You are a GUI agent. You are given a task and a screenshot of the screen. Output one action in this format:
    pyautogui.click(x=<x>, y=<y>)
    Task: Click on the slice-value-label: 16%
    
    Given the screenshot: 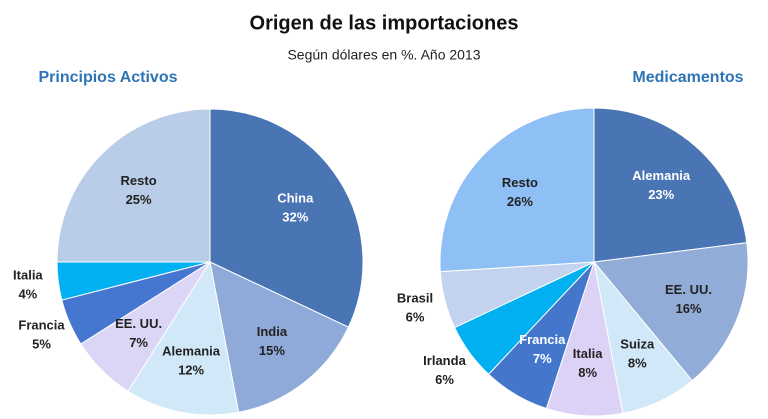 What is the action you would take?
    pyautogui.click(x=688, y=308)
    